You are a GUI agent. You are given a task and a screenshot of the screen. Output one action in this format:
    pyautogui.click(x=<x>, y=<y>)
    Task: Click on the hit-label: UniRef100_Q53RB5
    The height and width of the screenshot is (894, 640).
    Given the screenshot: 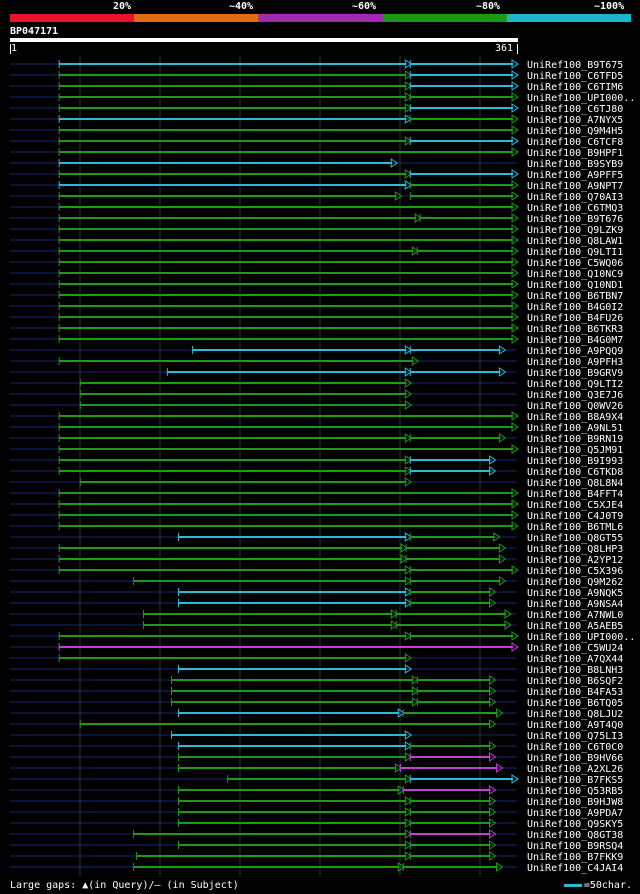 What is the action you would take?
    pyautogui.click(x=575, y=791)
    